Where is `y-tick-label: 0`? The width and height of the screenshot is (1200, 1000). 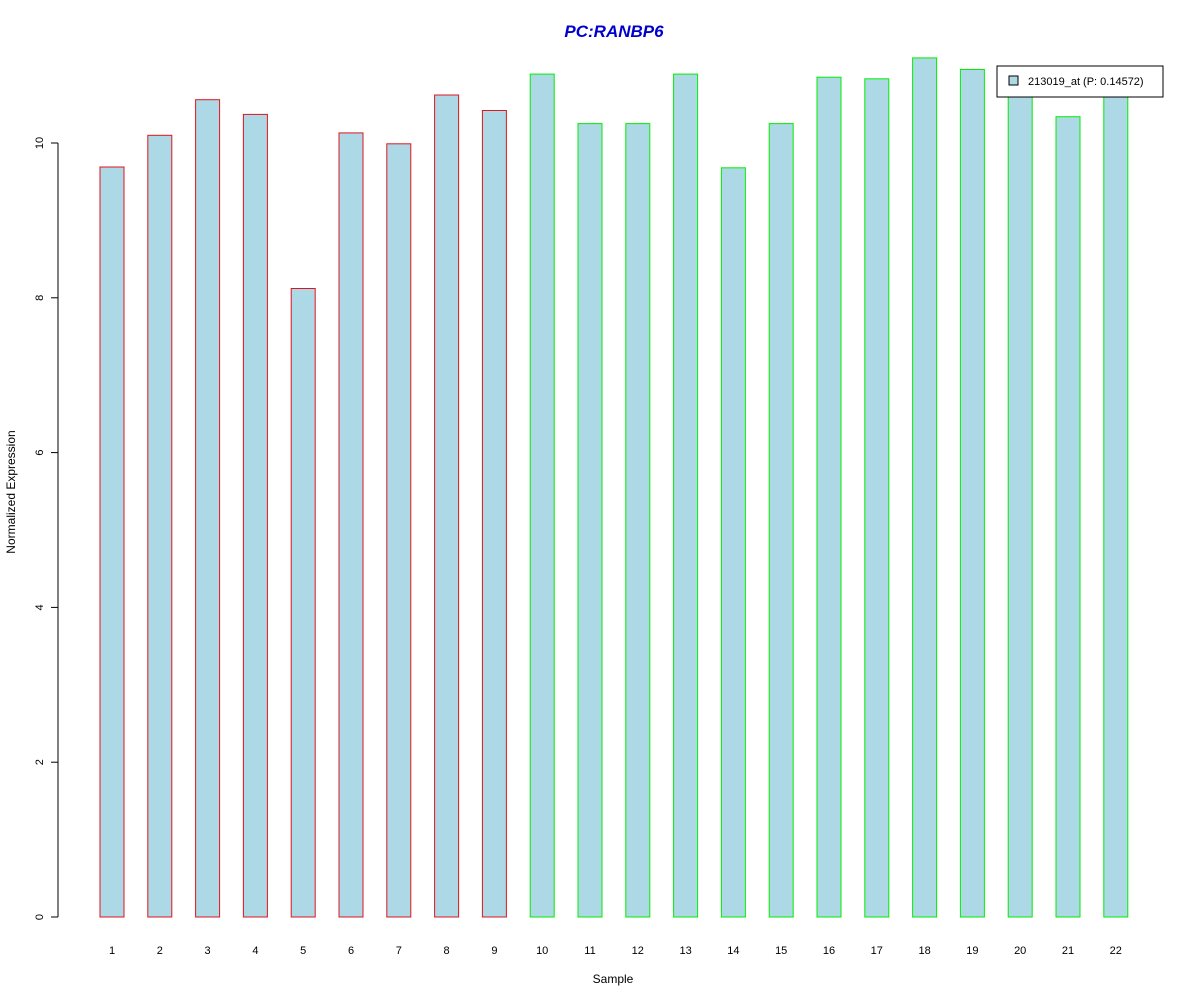 y-tick-label: 0 is located at coordinates (40, 917).